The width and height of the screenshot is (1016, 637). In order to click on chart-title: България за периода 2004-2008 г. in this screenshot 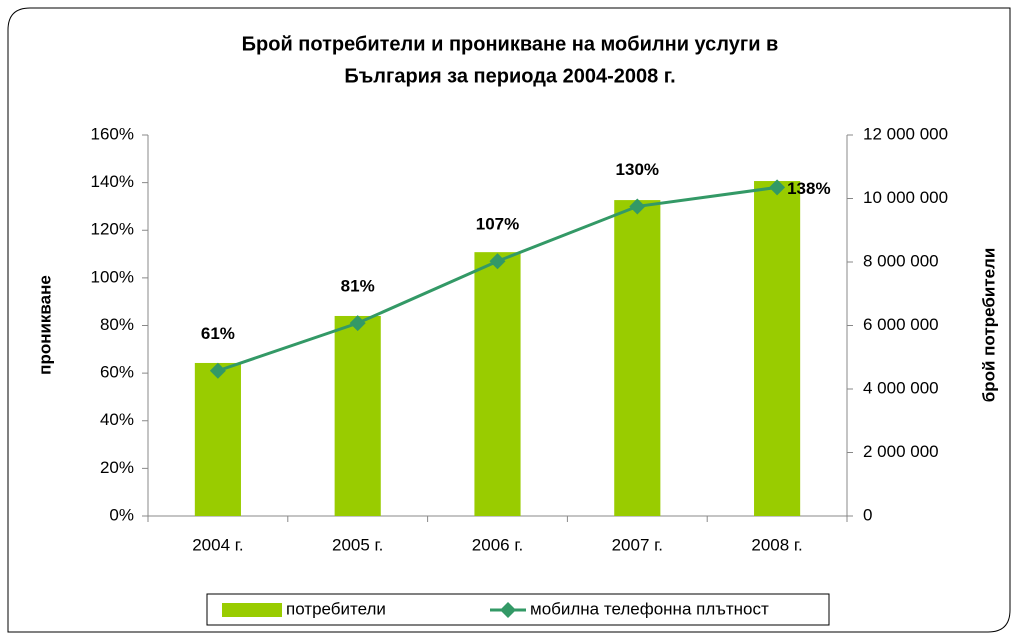, I will do `click(509, 76)`.